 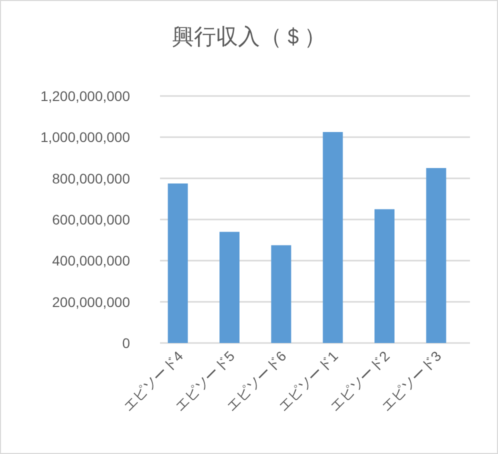 What do you see at coordinates (91, 260) in the screenshot?
I see `y-tick-label: 400,000,000` at bounding box center [91, 260].